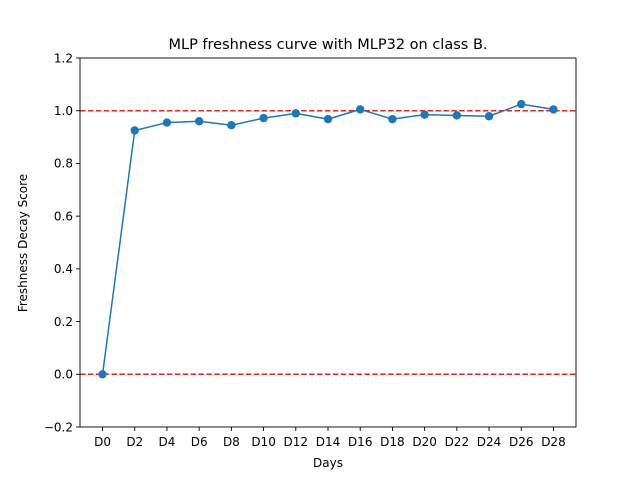 This screenshot has width=640, height=480. Describe the element at coordinates (263, 442) in the screenshot. I see `x-tick-label: D10` at that location.